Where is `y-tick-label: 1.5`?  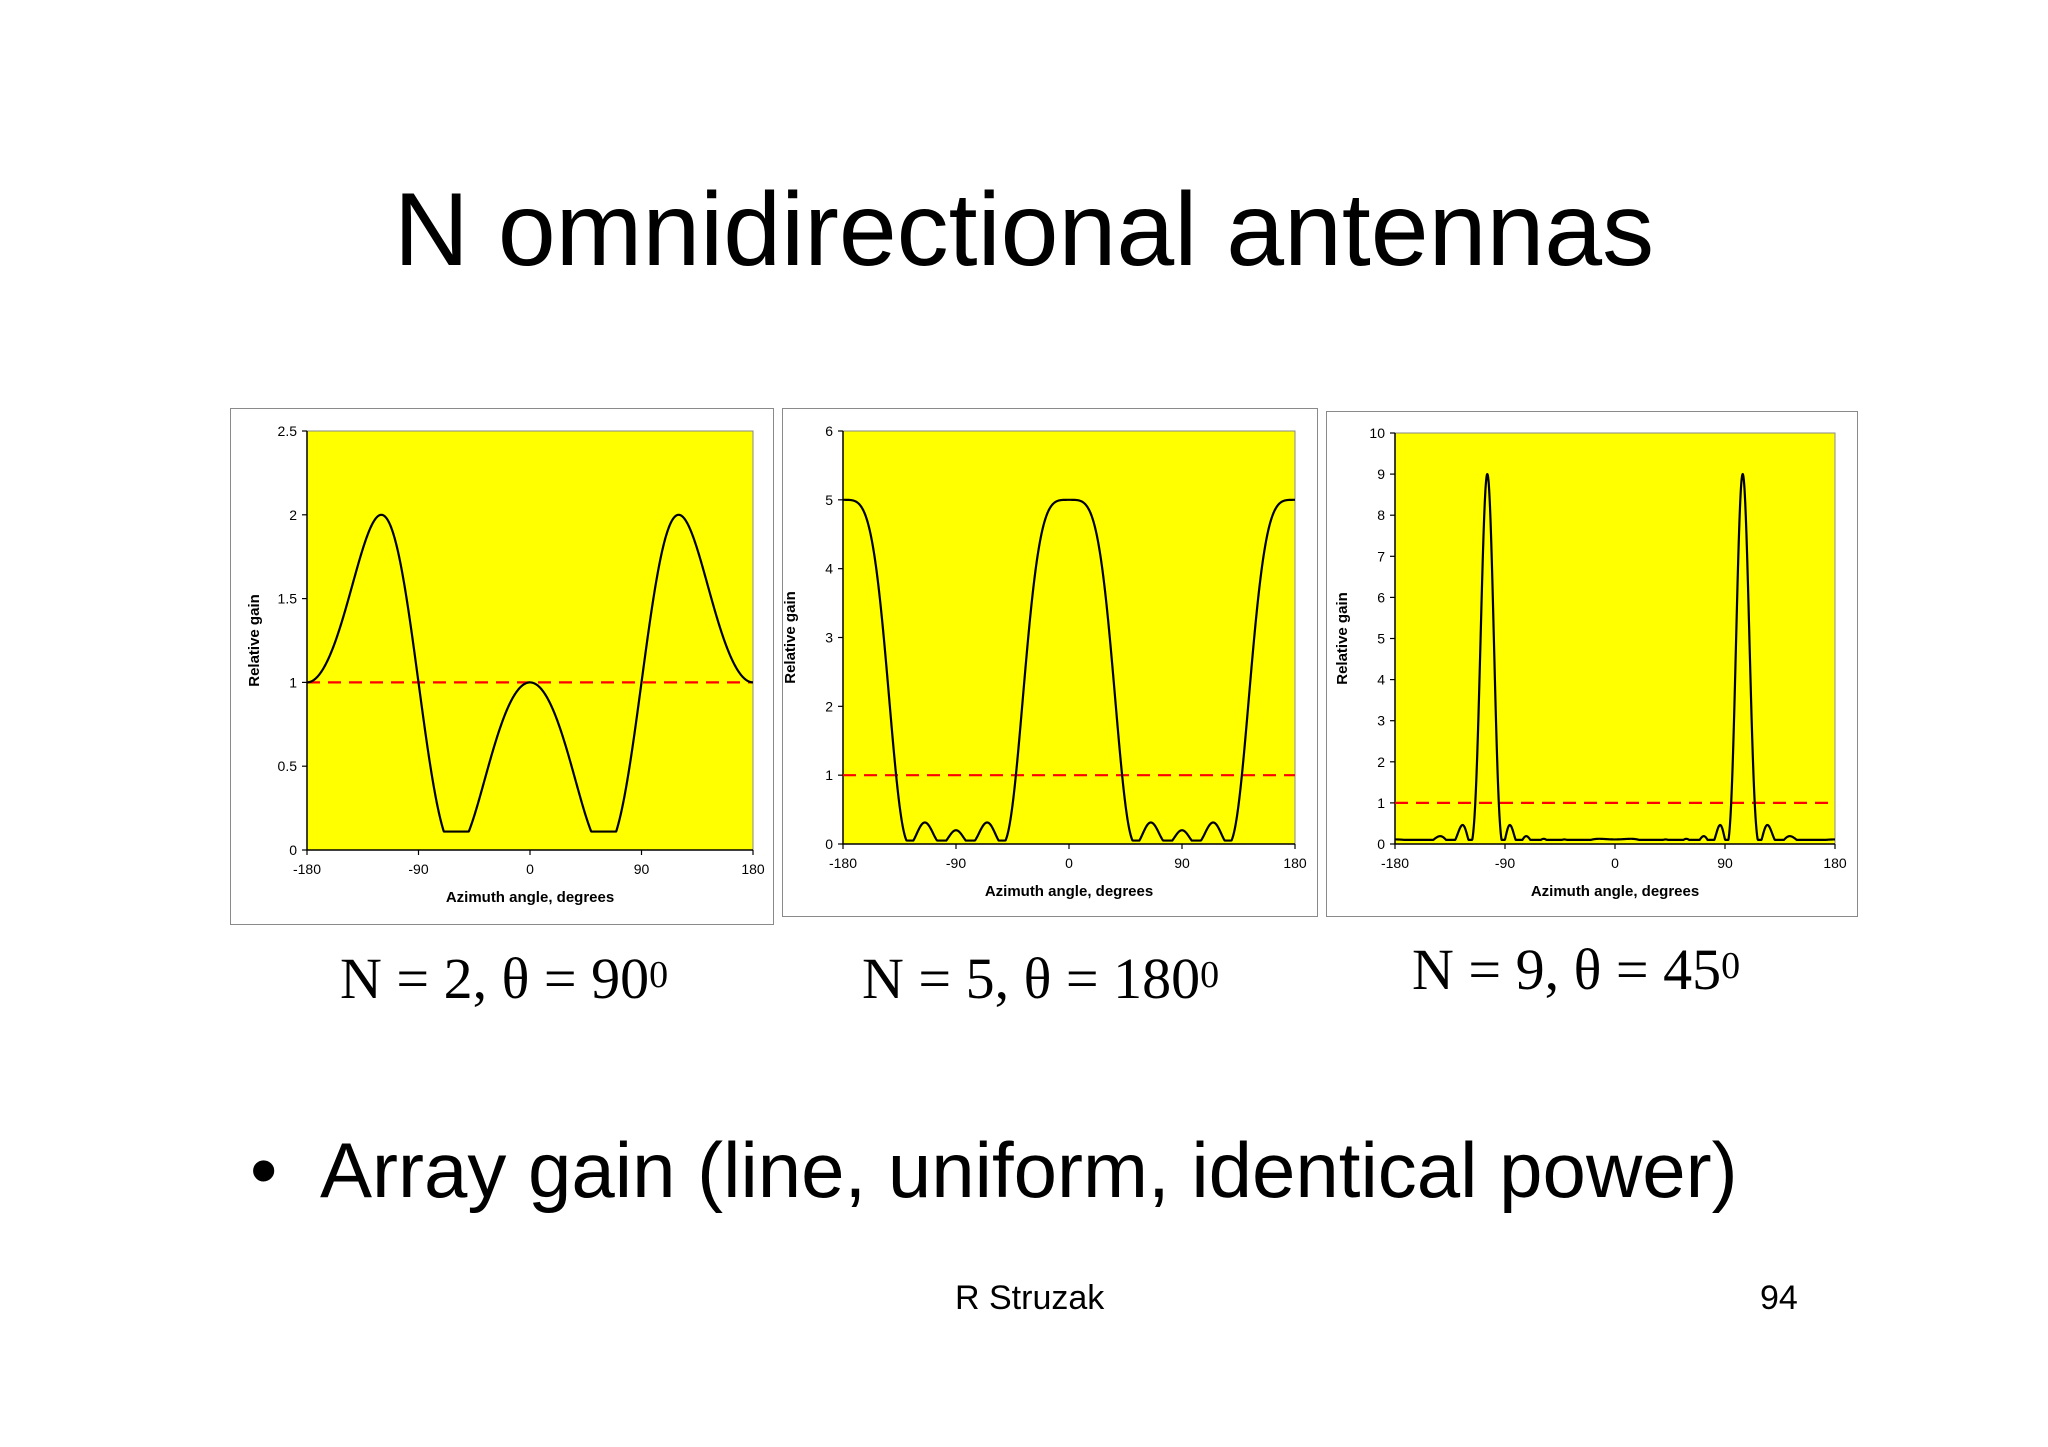 y-tick-label: 1.5 is located at coordinates (288, 599).